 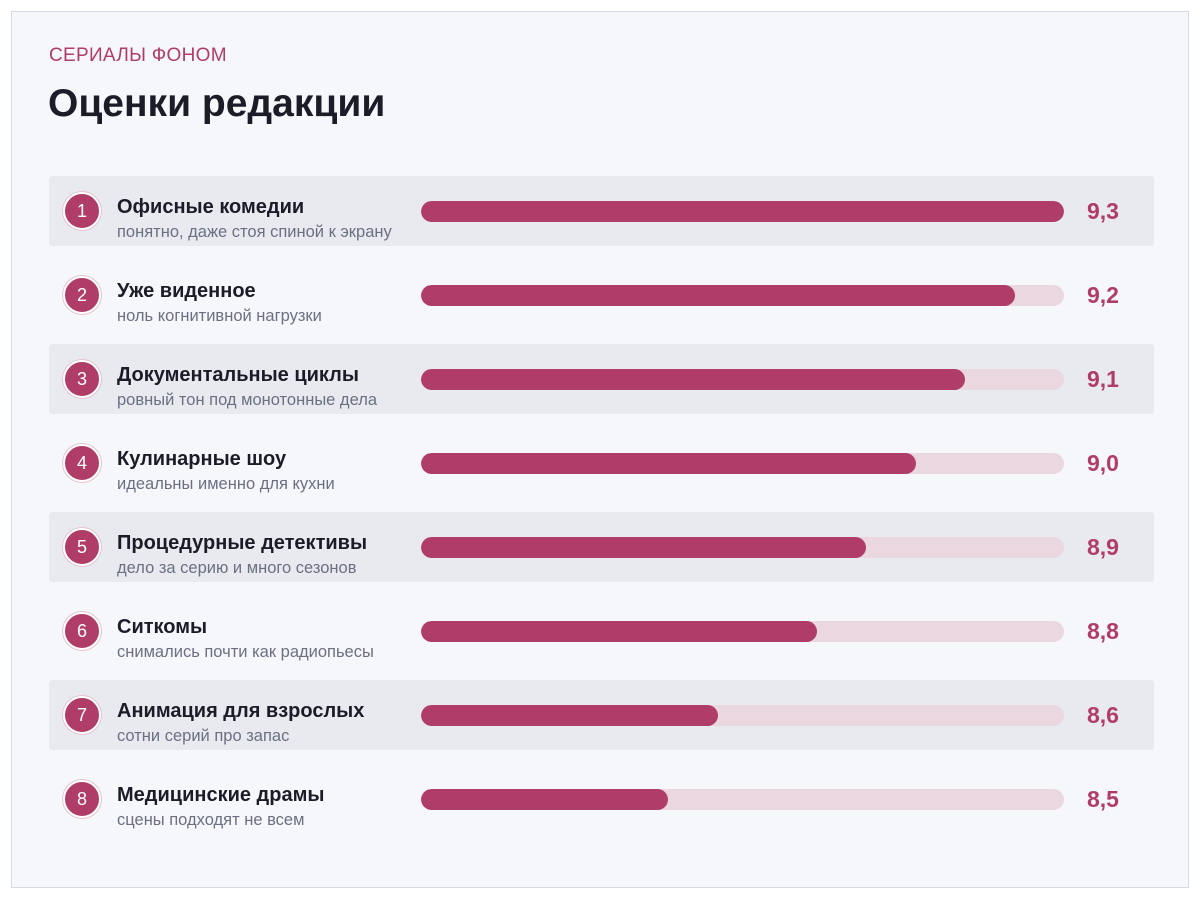 I want to click on score-label: 8,5, so click(x=1103, y=799).